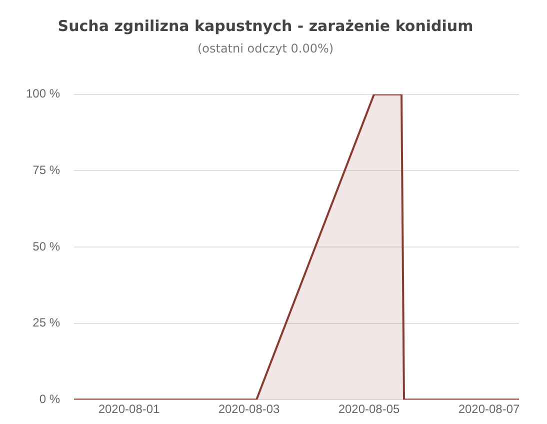 The image size is (547, 424). I want to click on y-tick-label: 75 %, so click(46, 170).